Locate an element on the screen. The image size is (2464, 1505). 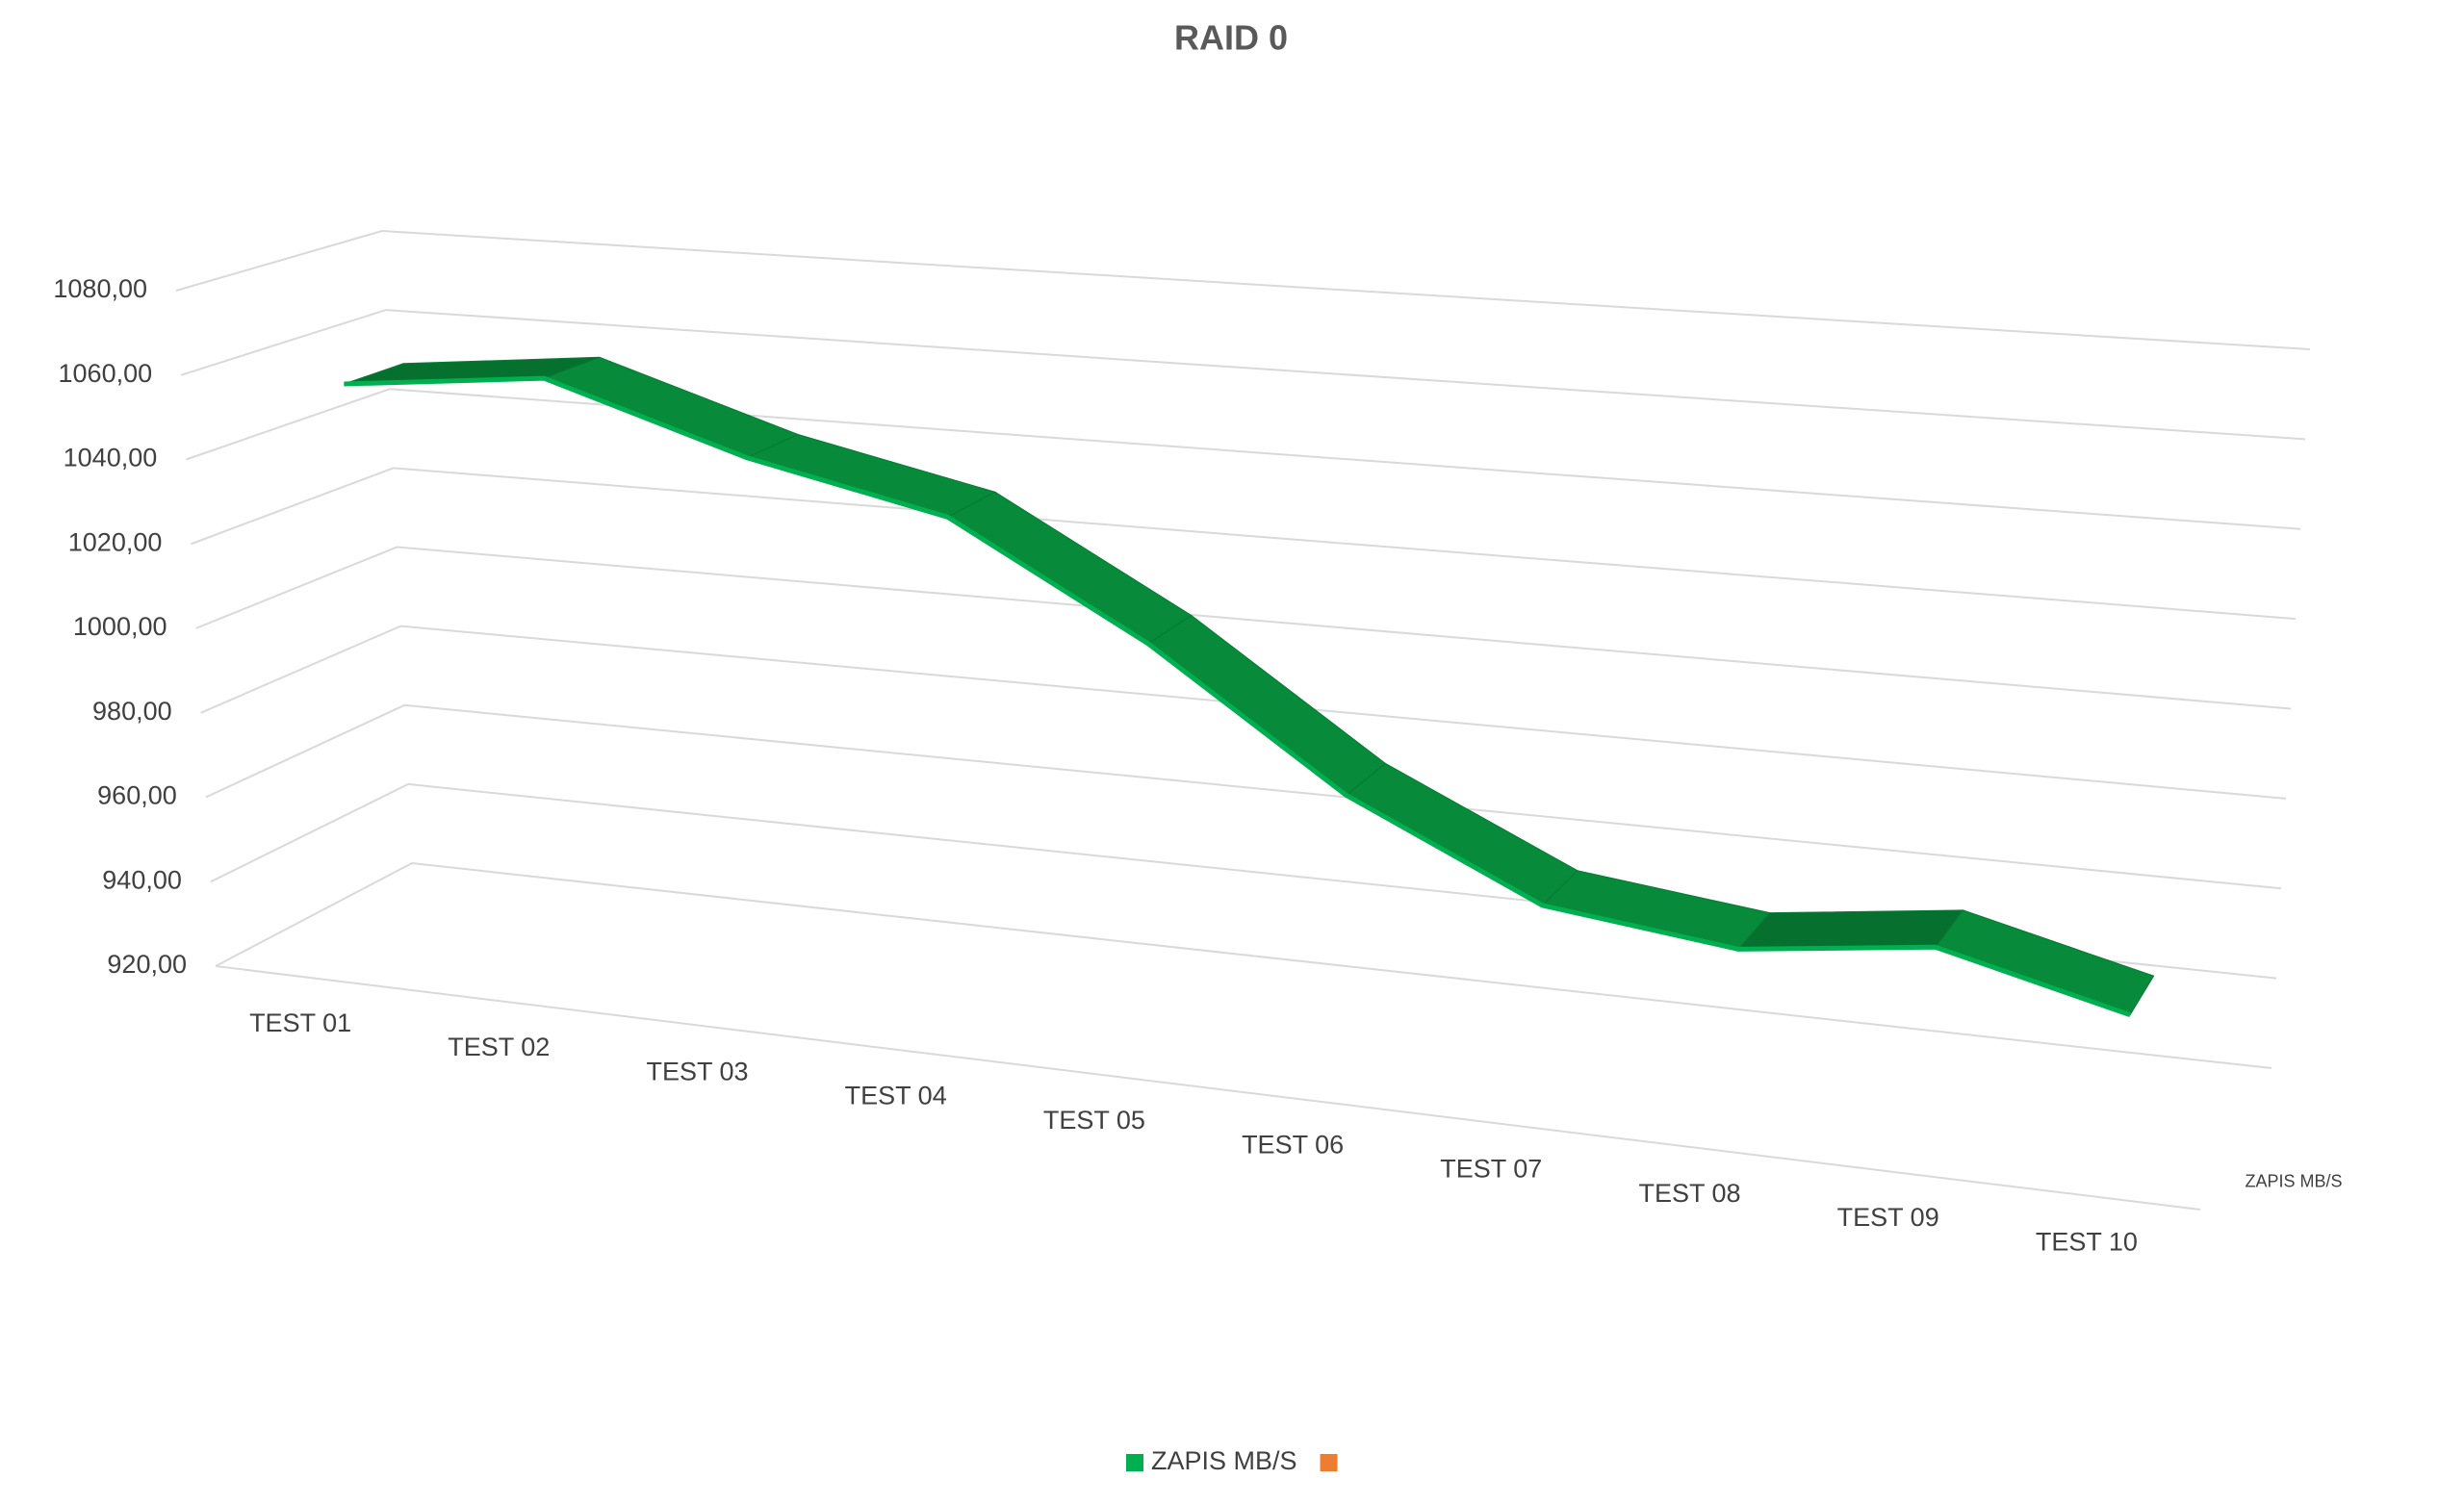
x-tick-label: TEST 06 is located at coordinates (1293, 1144).